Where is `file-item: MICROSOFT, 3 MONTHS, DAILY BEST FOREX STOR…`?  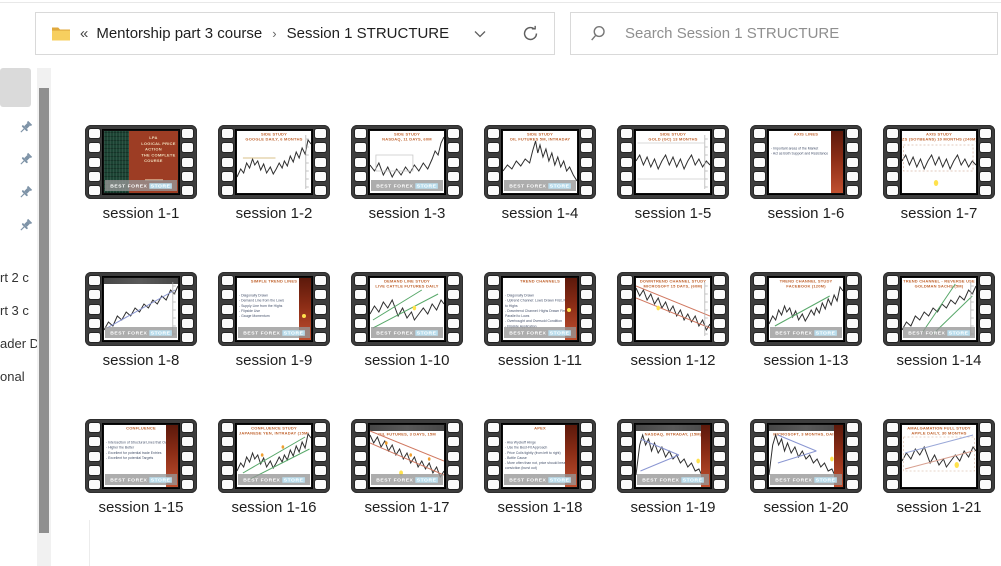
file-item: MICROSOFT, 3 MONTHS, DAILY BEST FOREX STOR… is located at coordinates (806, 468).